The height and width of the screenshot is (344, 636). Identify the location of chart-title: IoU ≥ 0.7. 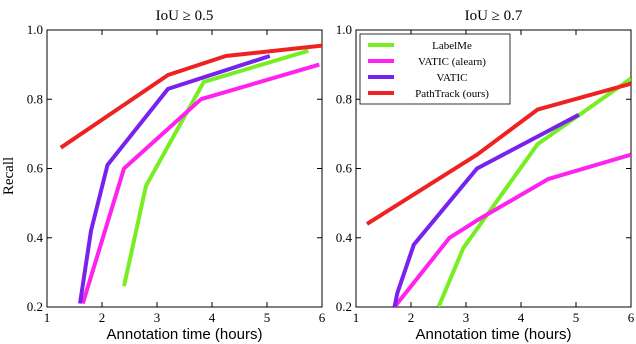
(494, 16).